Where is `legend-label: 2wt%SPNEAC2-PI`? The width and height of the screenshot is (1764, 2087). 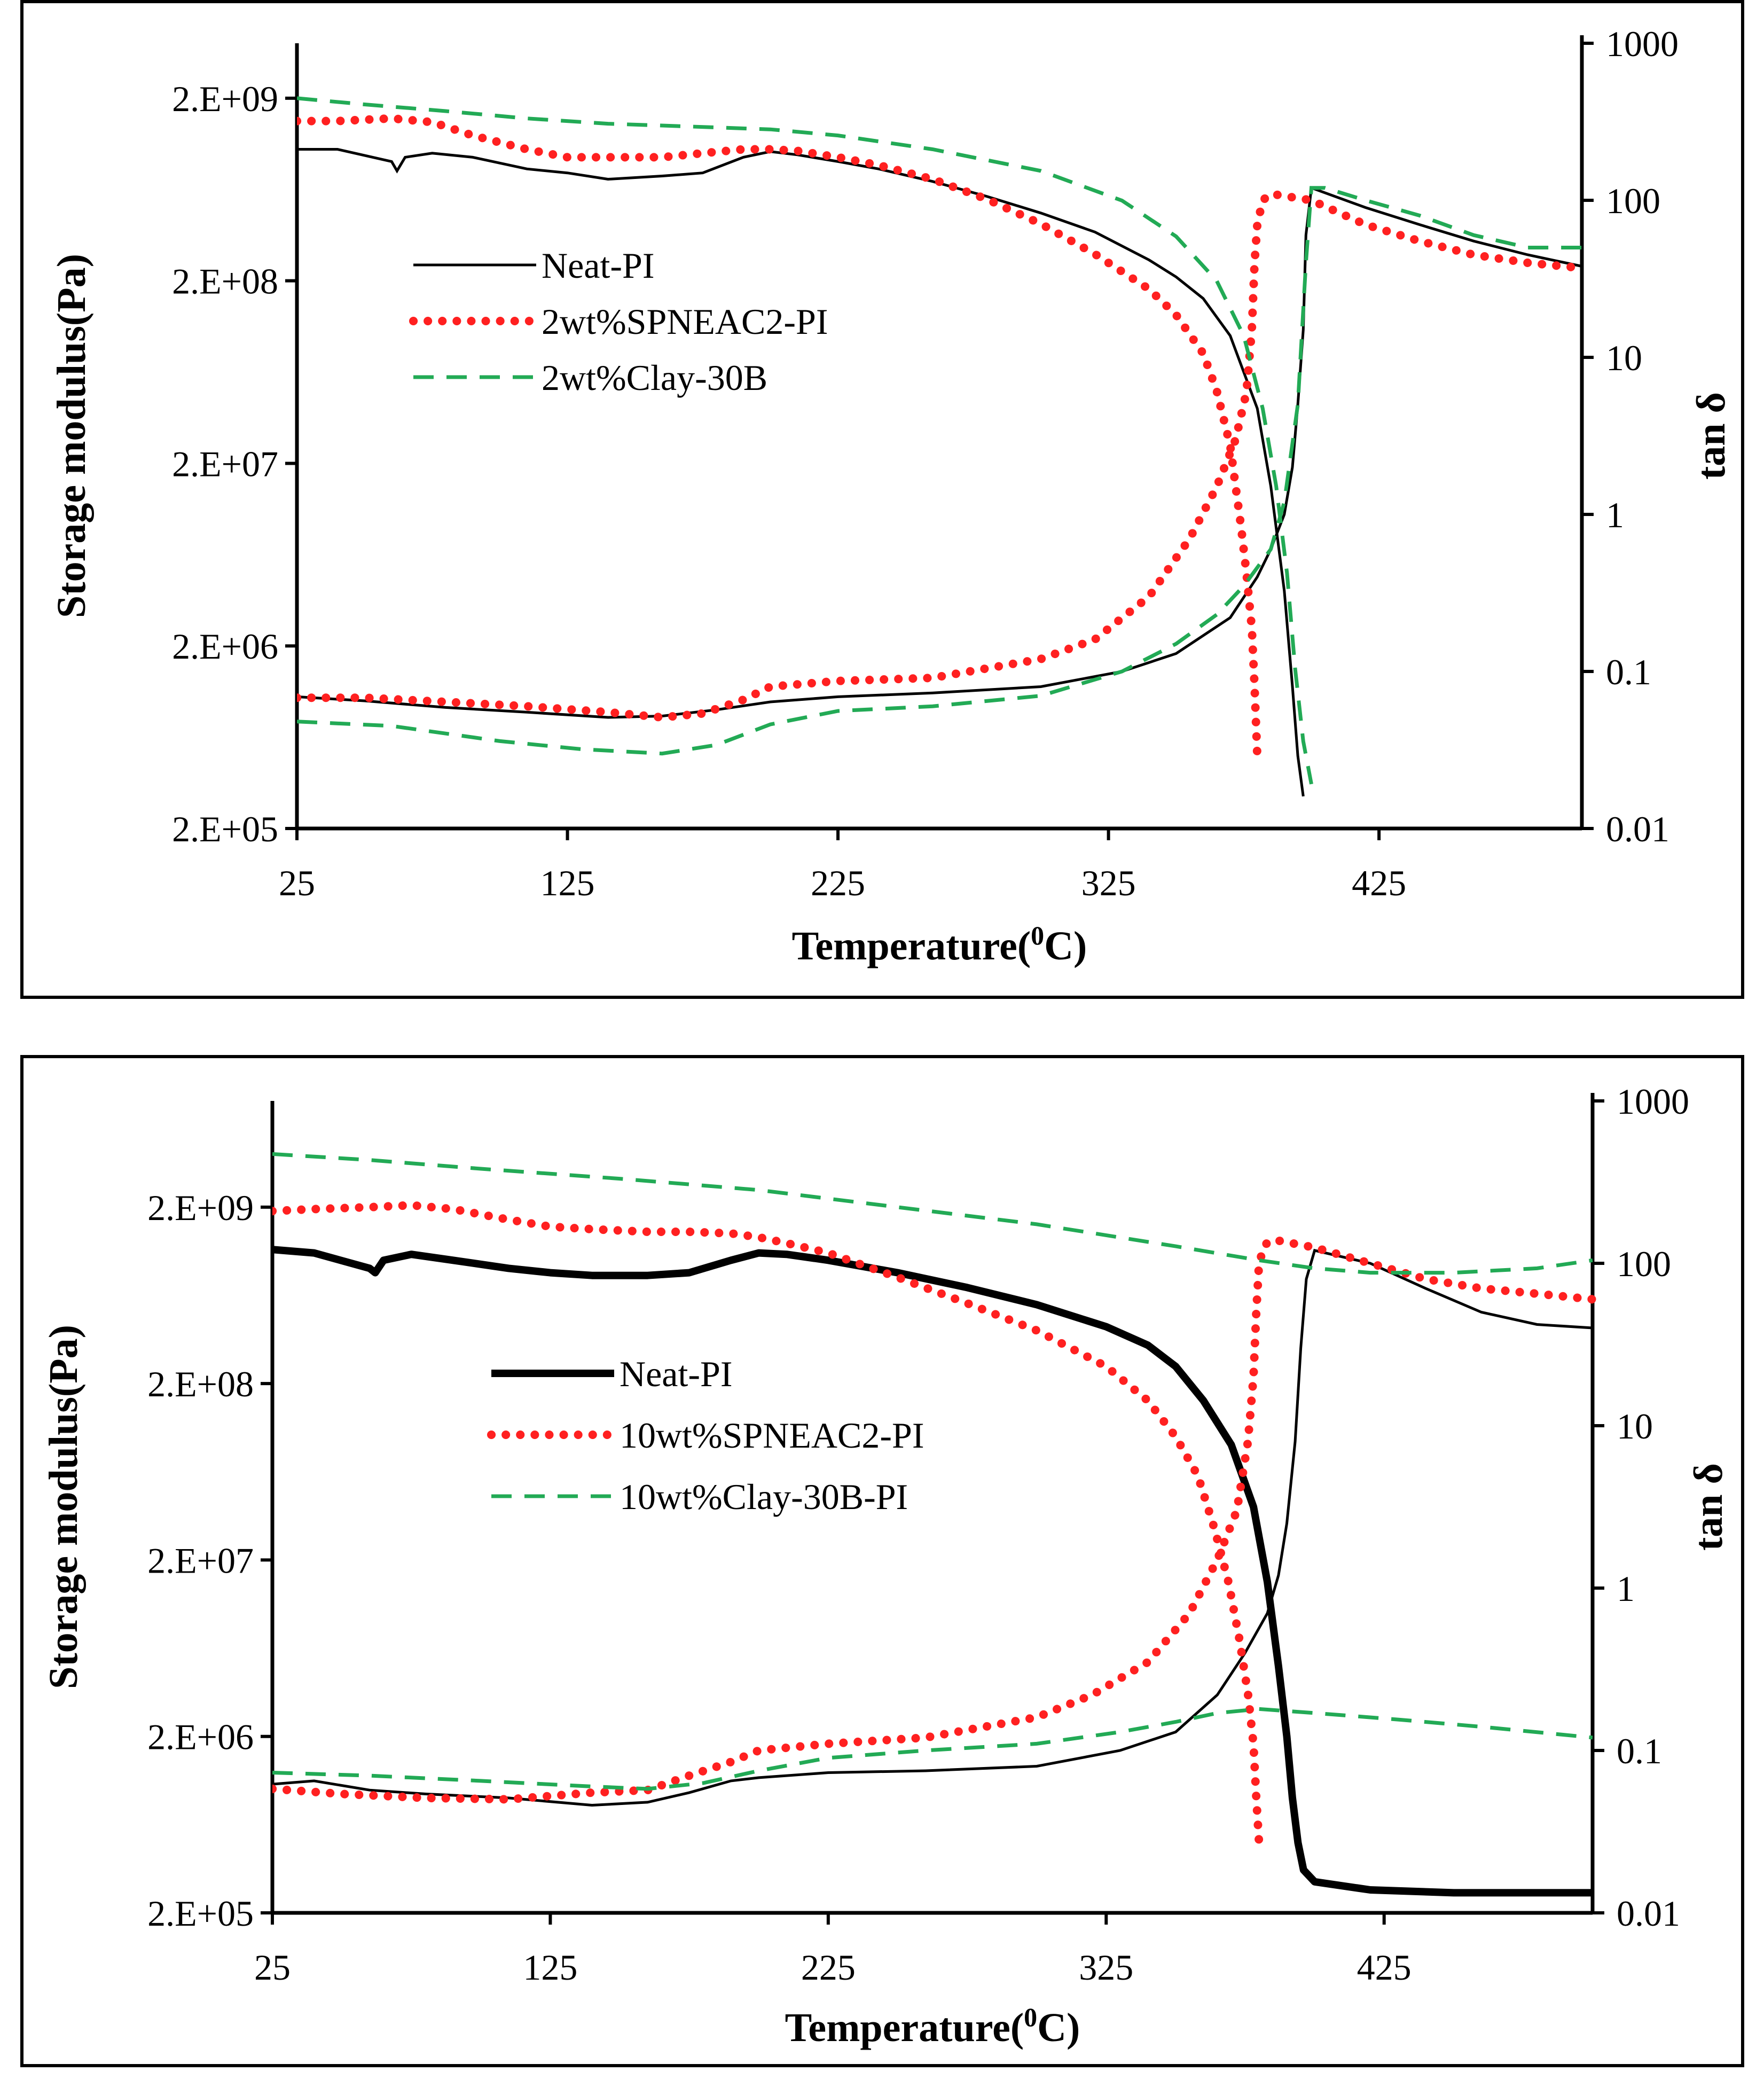 legend-label: 2wt%SPNEAC2-PI is located at coordinates (685, 321).